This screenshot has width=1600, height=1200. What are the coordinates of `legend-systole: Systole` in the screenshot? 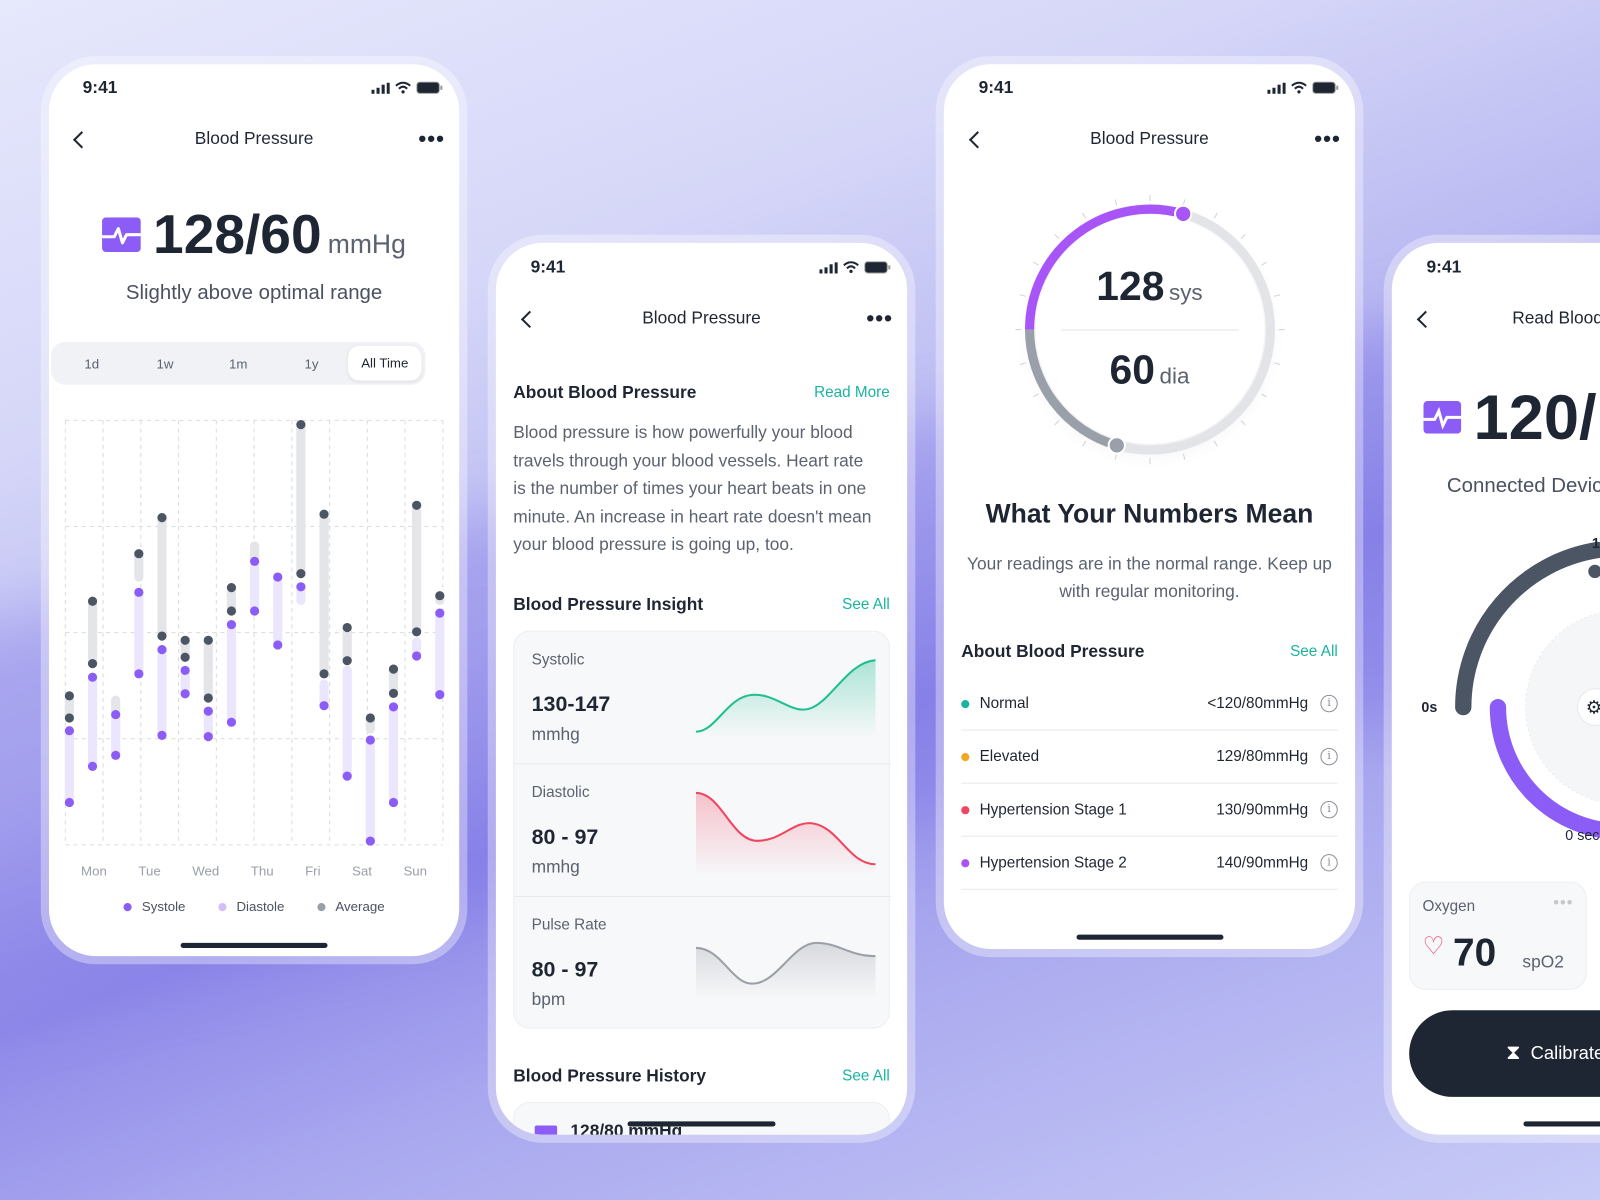 It's located at (154, 906).